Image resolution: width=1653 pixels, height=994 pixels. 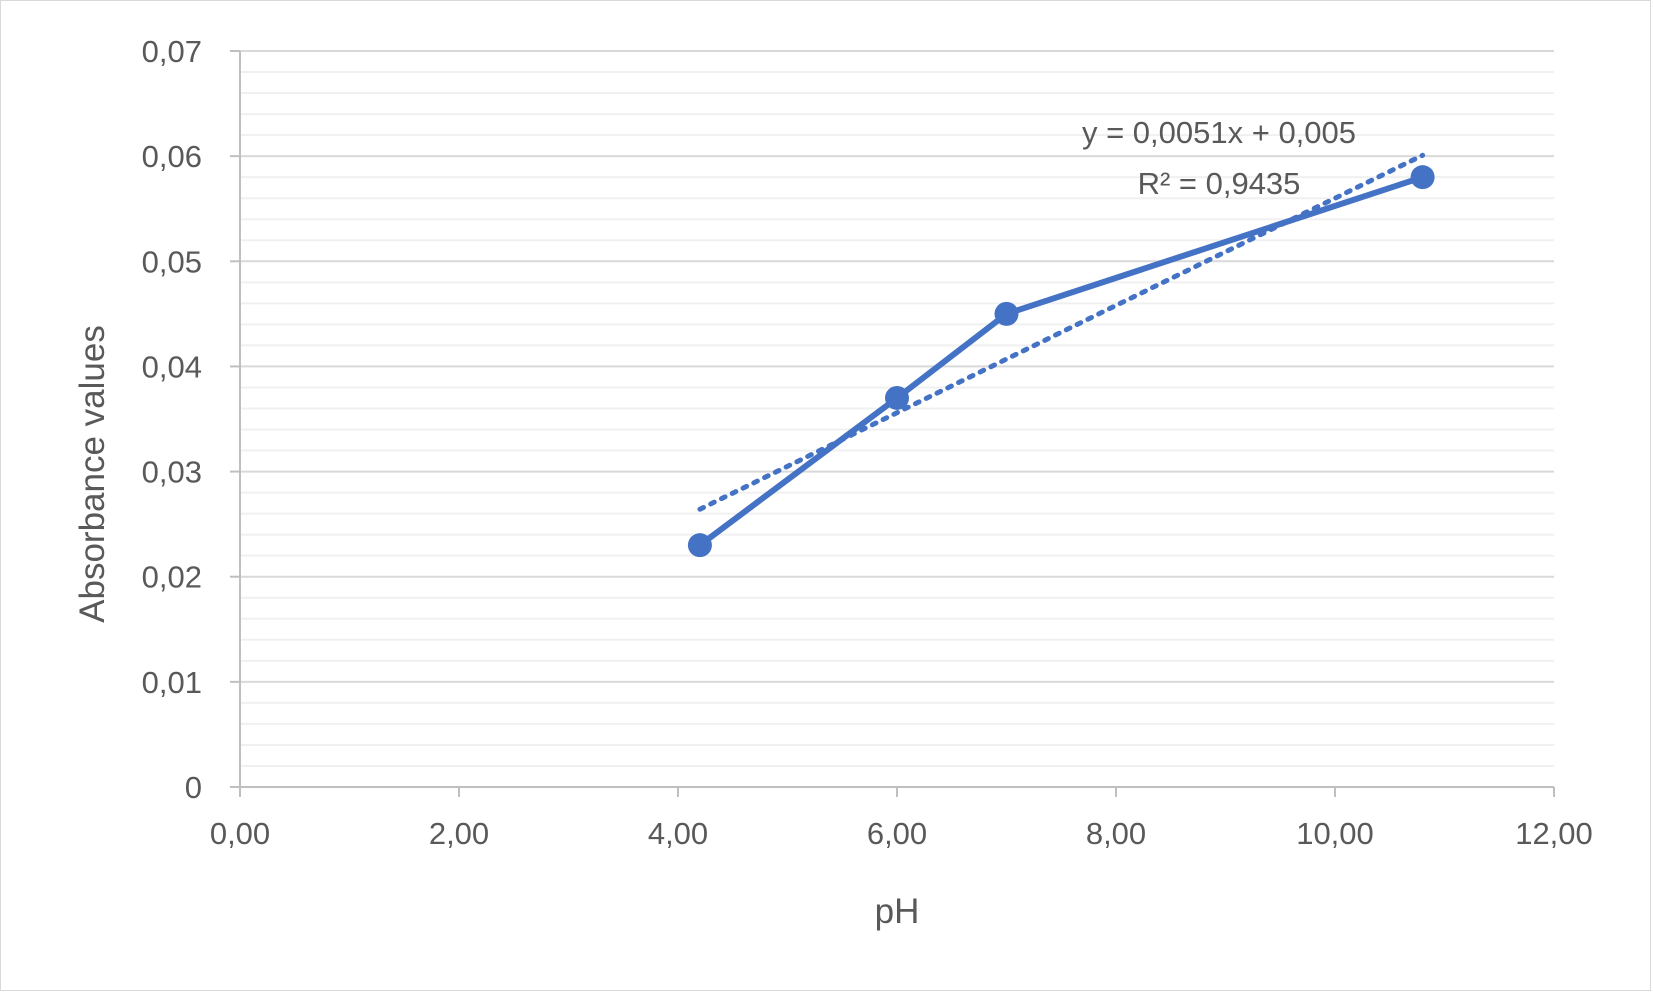 What do you see at coordinates (172, 577) in the screenshot?
I see `y-tick-label: 0,02` at bounding box center [172, 577].